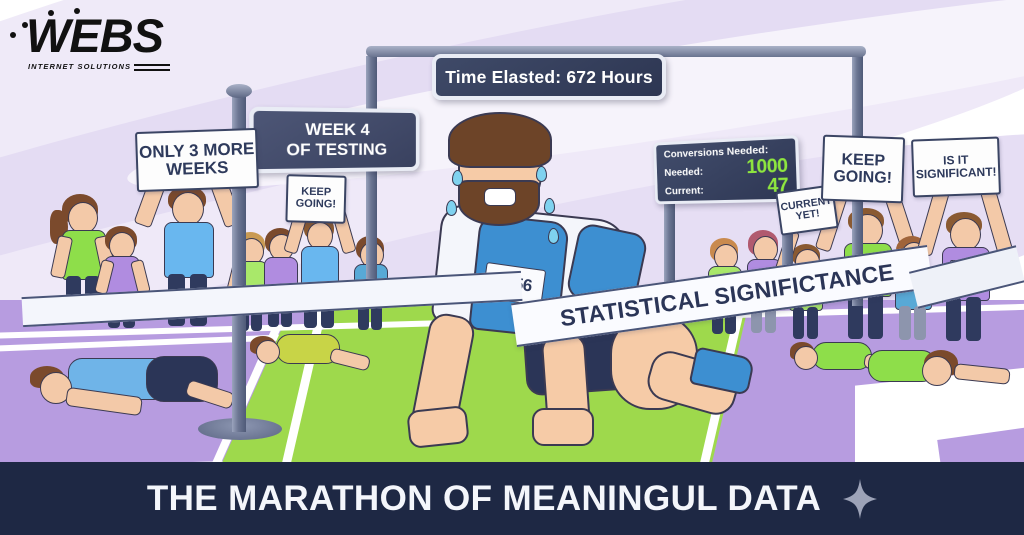  I want to click on placard-keep-going-right: KEEP GOING!, so click(863, 169).